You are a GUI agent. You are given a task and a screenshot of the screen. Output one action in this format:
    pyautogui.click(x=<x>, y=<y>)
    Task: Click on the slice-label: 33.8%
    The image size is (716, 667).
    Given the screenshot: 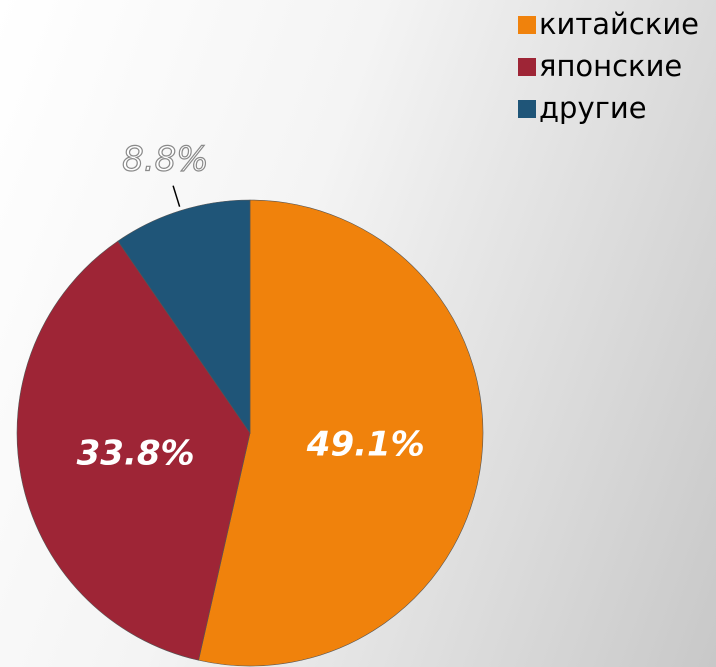 What is the action you would take?
    pyautogui.click(x=136, y=454)
    